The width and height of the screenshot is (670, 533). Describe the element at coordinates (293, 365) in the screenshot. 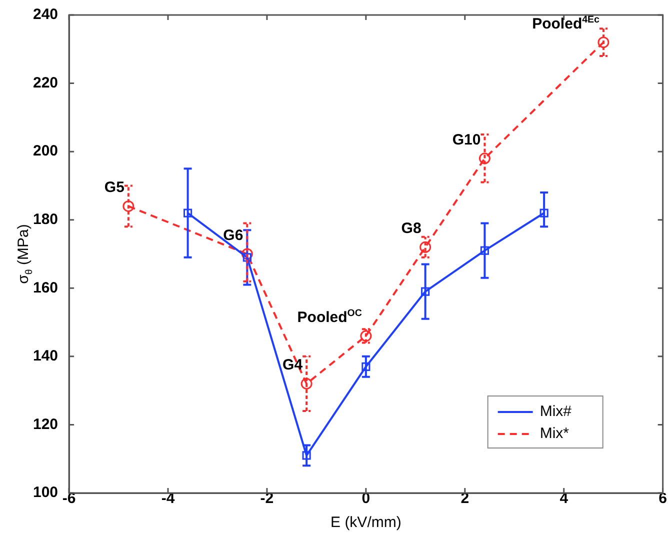

I see `annotation: G4` at that location.